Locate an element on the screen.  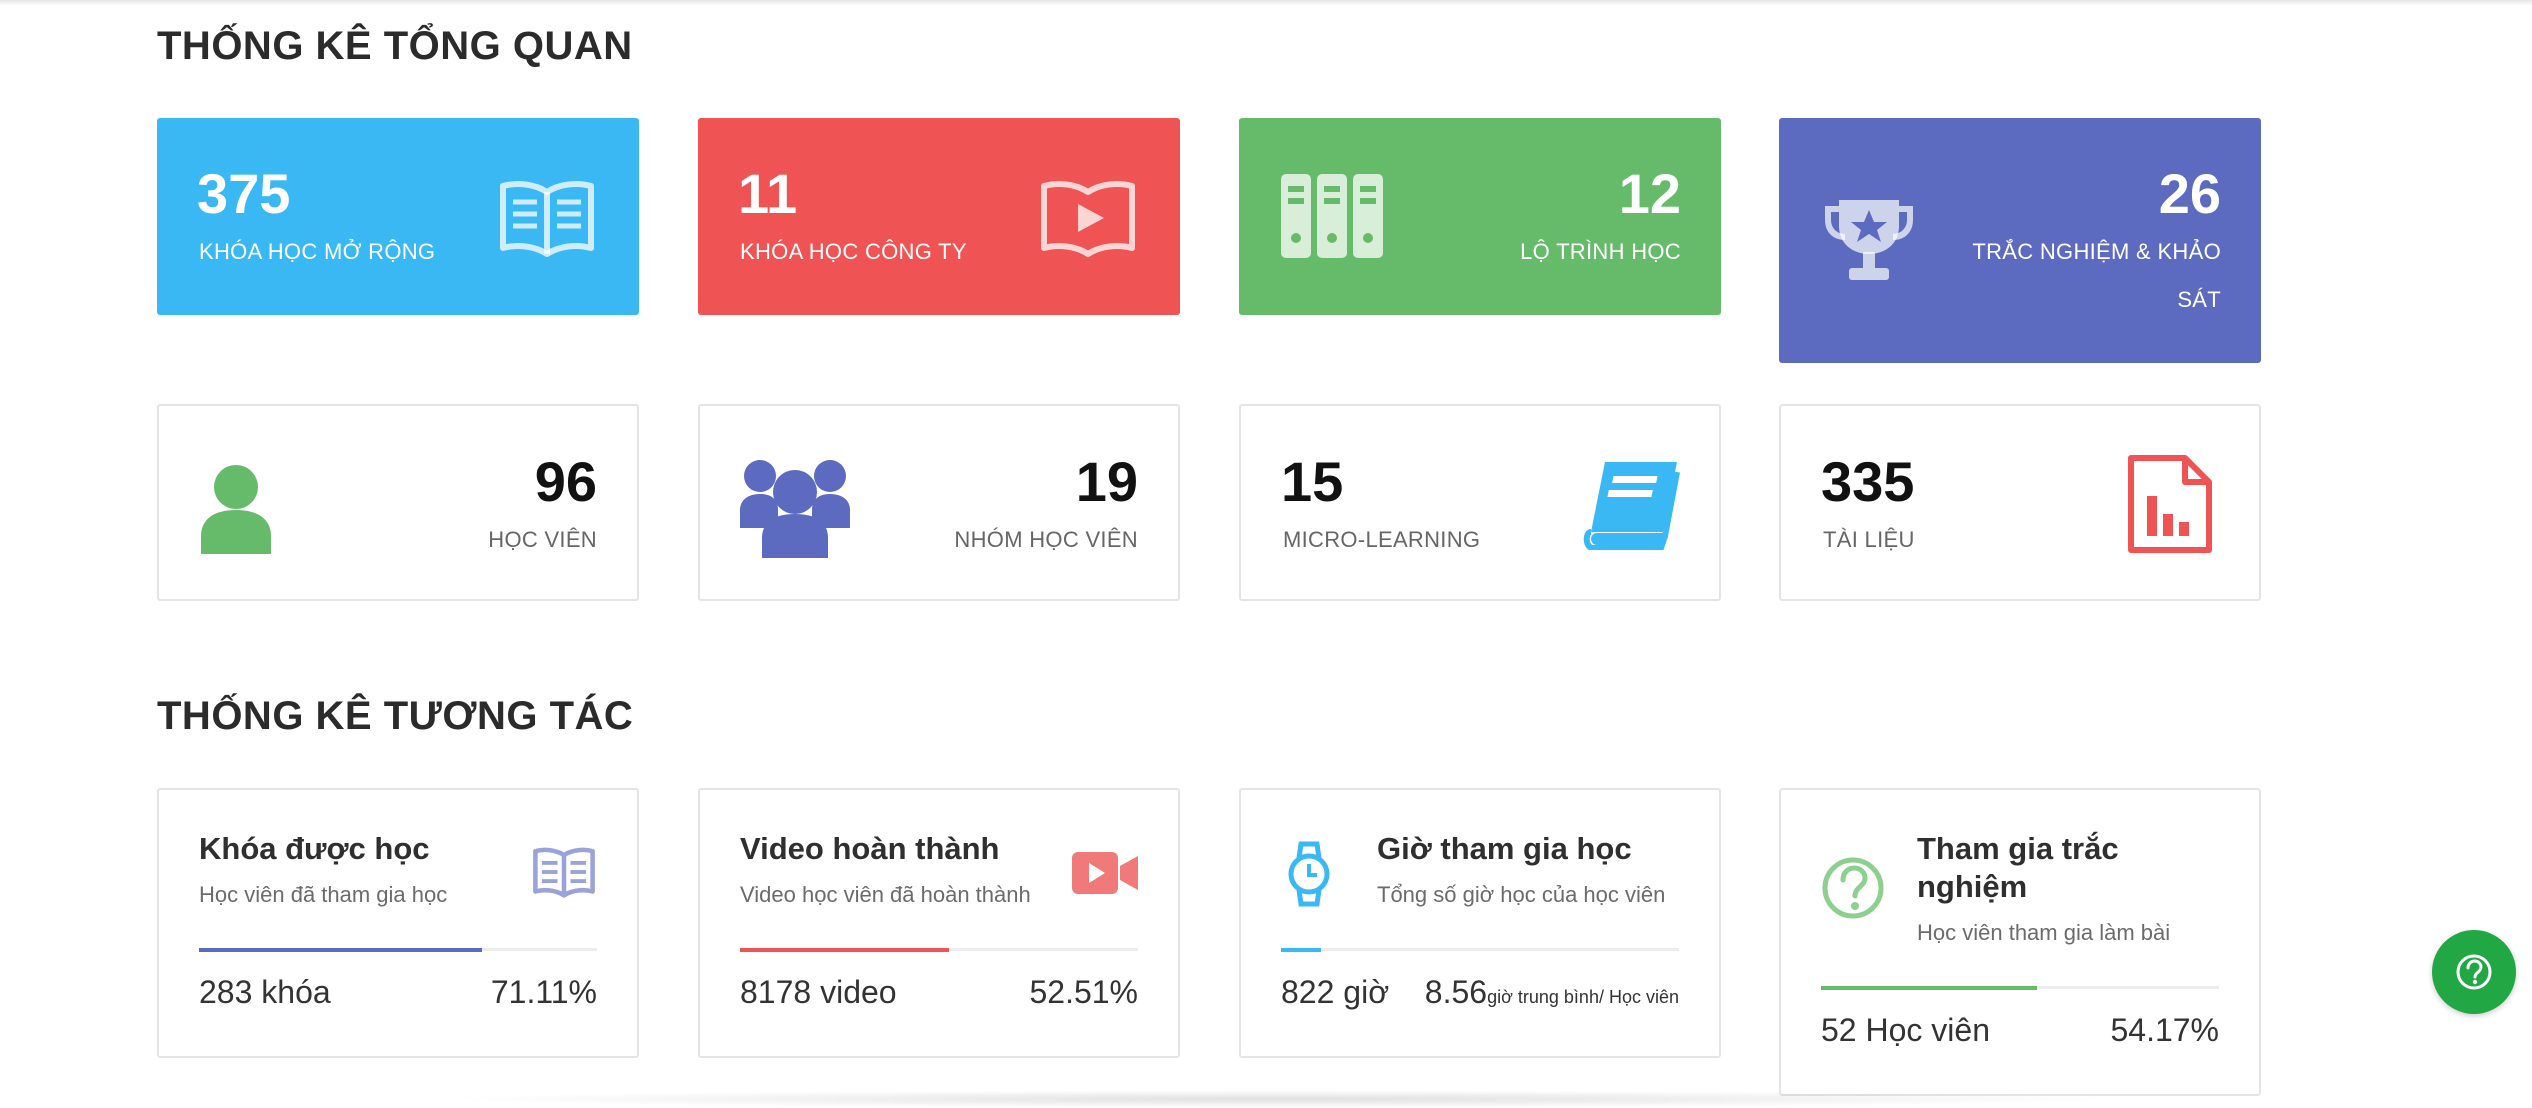
card-label-line1: TRẮC NGHIỆM & KHẢO is located at coordinates (2096, 251).